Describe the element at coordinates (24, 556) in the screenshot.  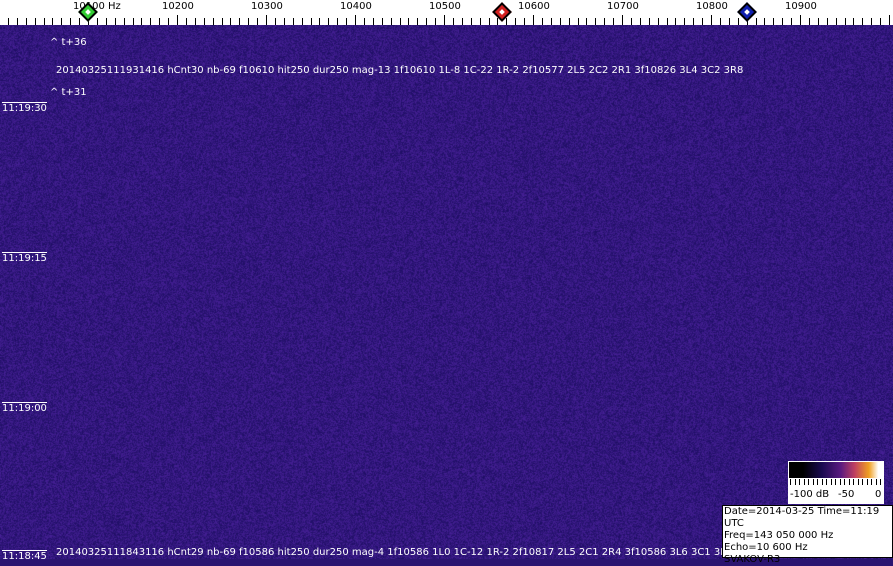
I see `time-label: 11:18:45` at that location.